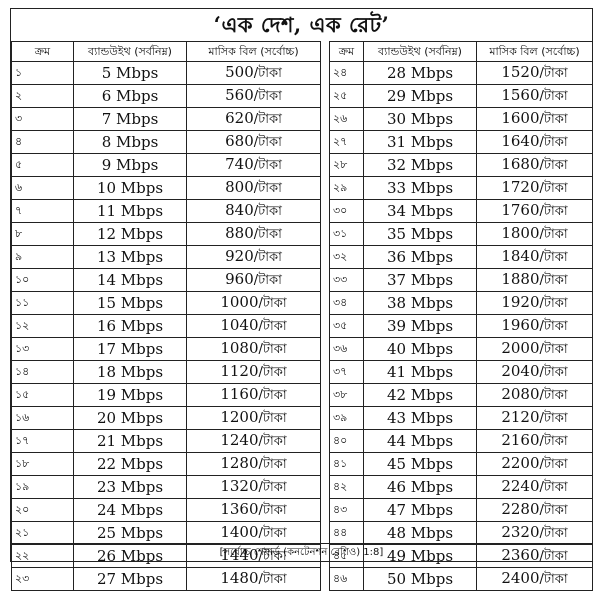  Describe the element at coordinates (461, 119) in the screenshot. I see `table-row: ২৬ 30 Mbps 1600/টাকা` at that location.